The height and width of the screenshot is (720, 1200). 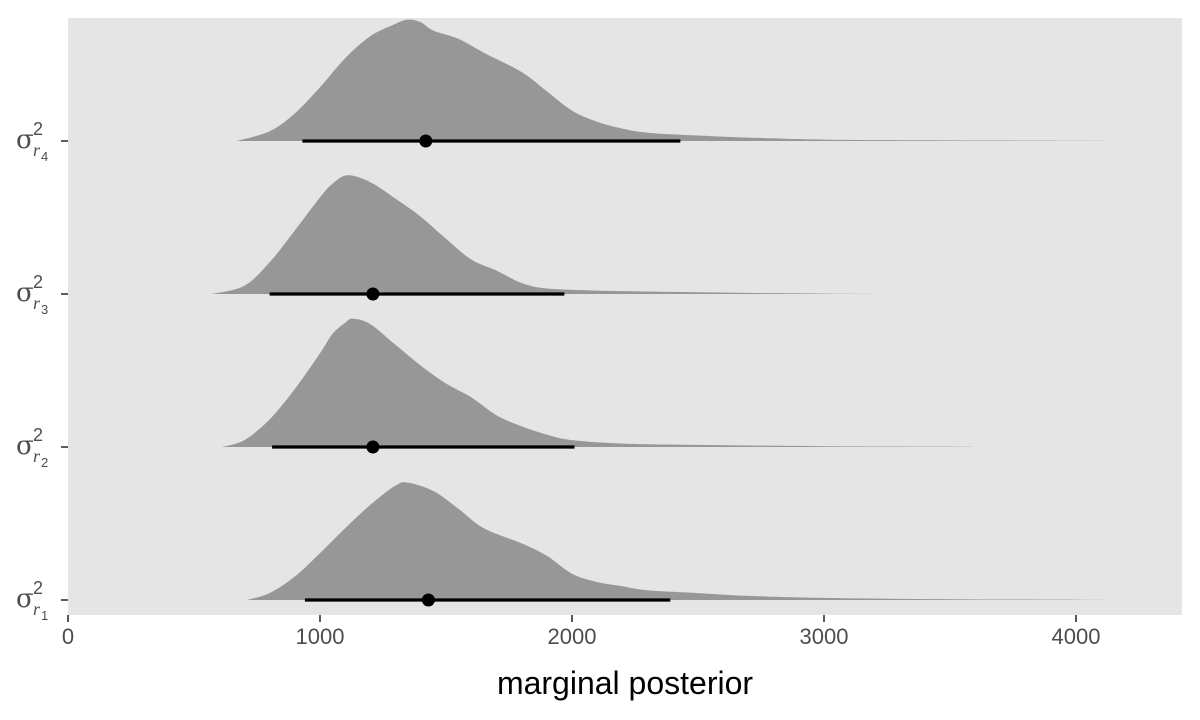 I want to click on y-tick-label-1: σ 2r 1, so click(x=32, y=600).